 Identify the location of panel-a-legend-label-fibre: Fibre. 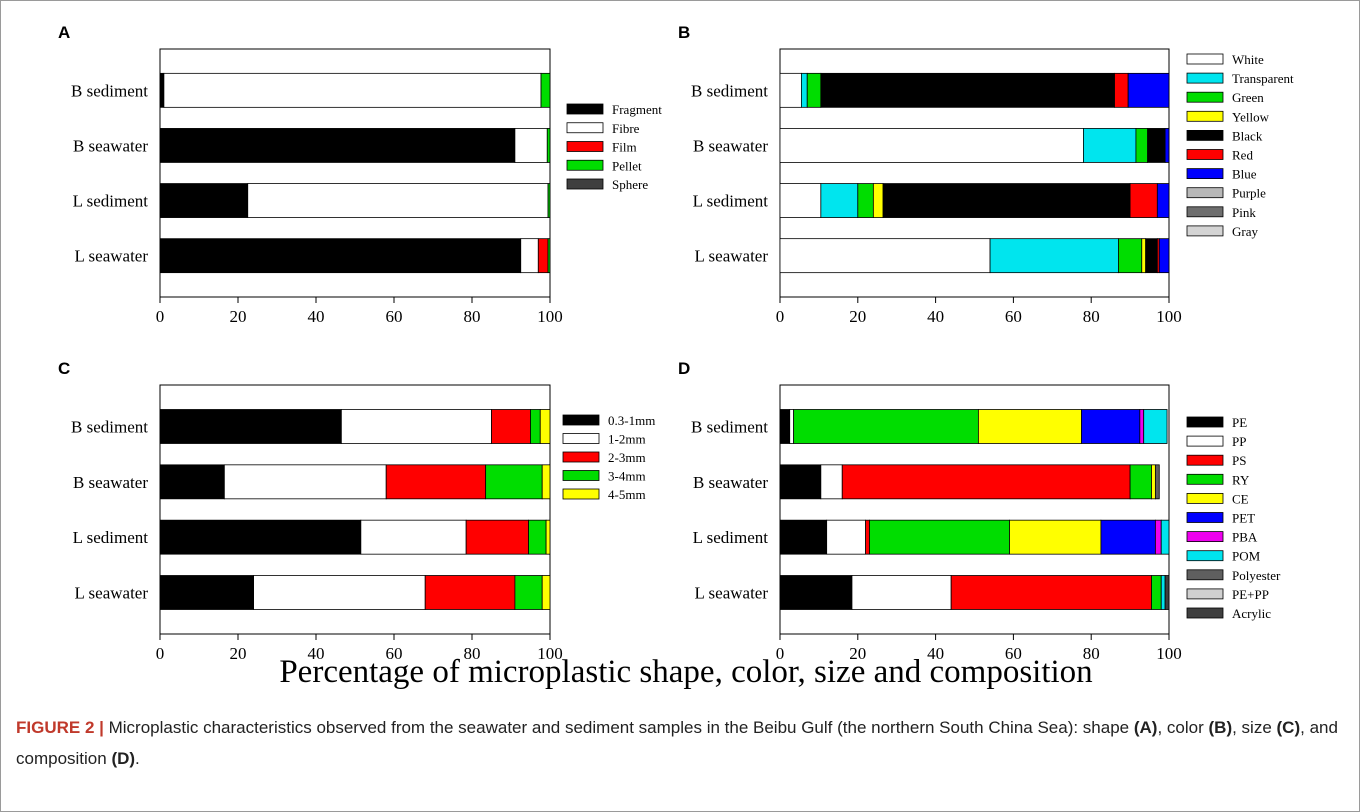
(626, 128).